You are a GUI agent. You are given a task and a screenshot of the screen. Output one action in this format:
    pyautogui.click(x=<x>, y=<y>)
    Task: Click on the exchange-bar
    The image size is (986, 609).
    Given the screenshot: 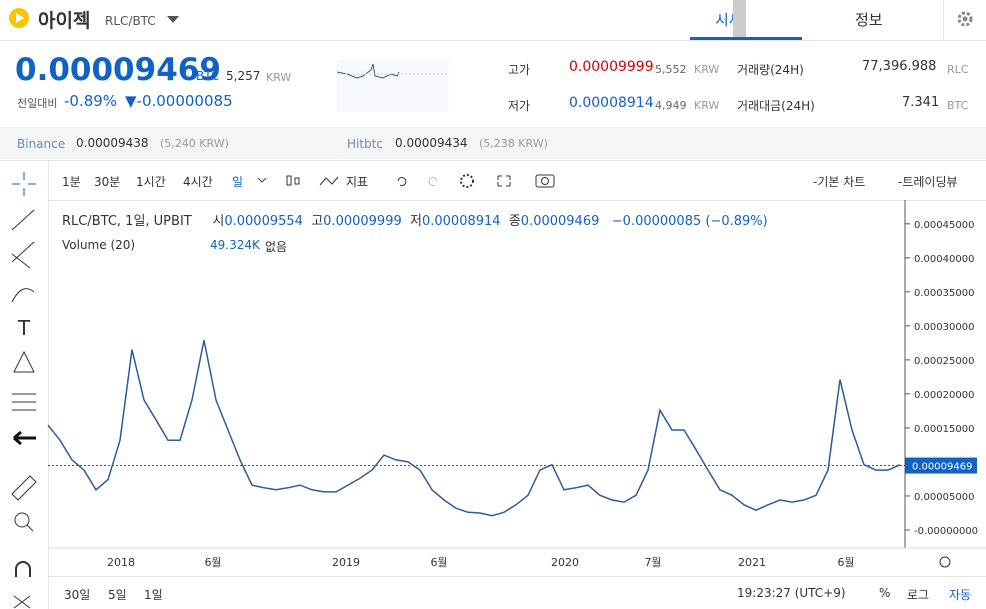 What is the action you would take?
    pyautogui.click(x=493, y=143)
    